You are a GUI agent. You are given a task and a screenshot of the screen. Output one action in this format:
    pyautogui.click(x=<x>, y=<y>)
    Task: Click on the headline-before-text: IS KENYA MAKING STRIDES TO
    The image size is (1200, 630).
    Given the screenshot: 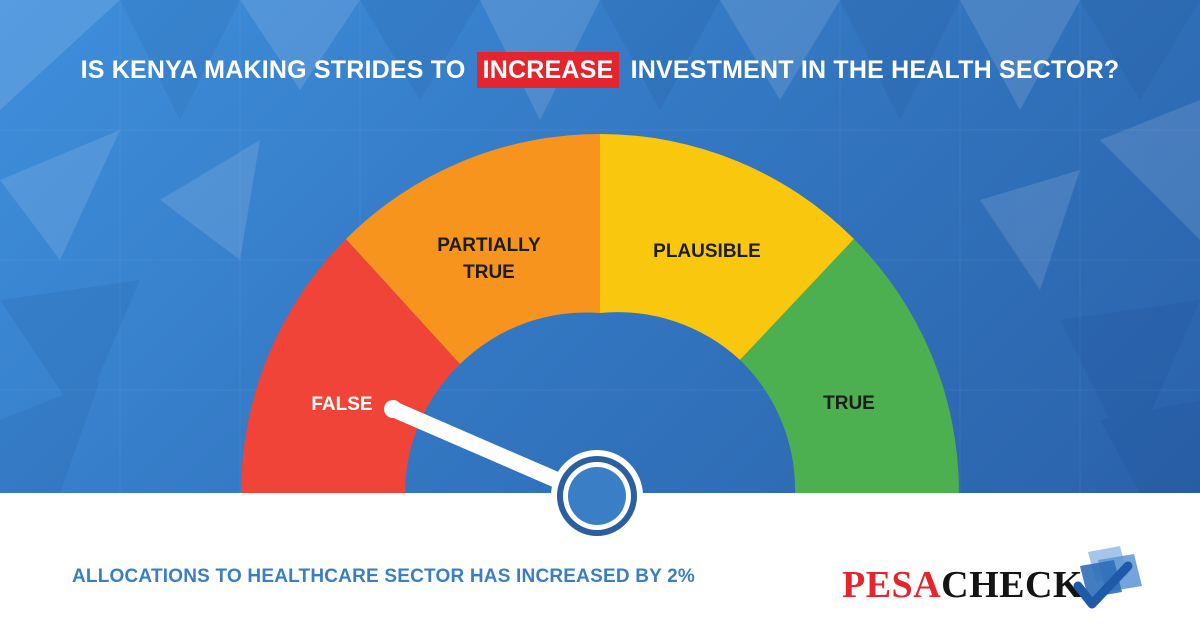 What is the action you would take?
    pyautogui.click(x=273, y=70)
    